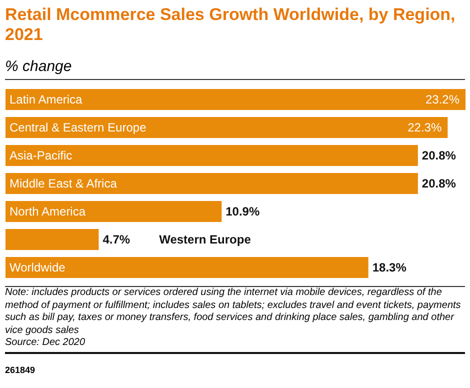  What do you see at coordinates (205, 239) in the screenshot?
I see `y-tick-label: Western Europe` at bounding box center [205, 239].